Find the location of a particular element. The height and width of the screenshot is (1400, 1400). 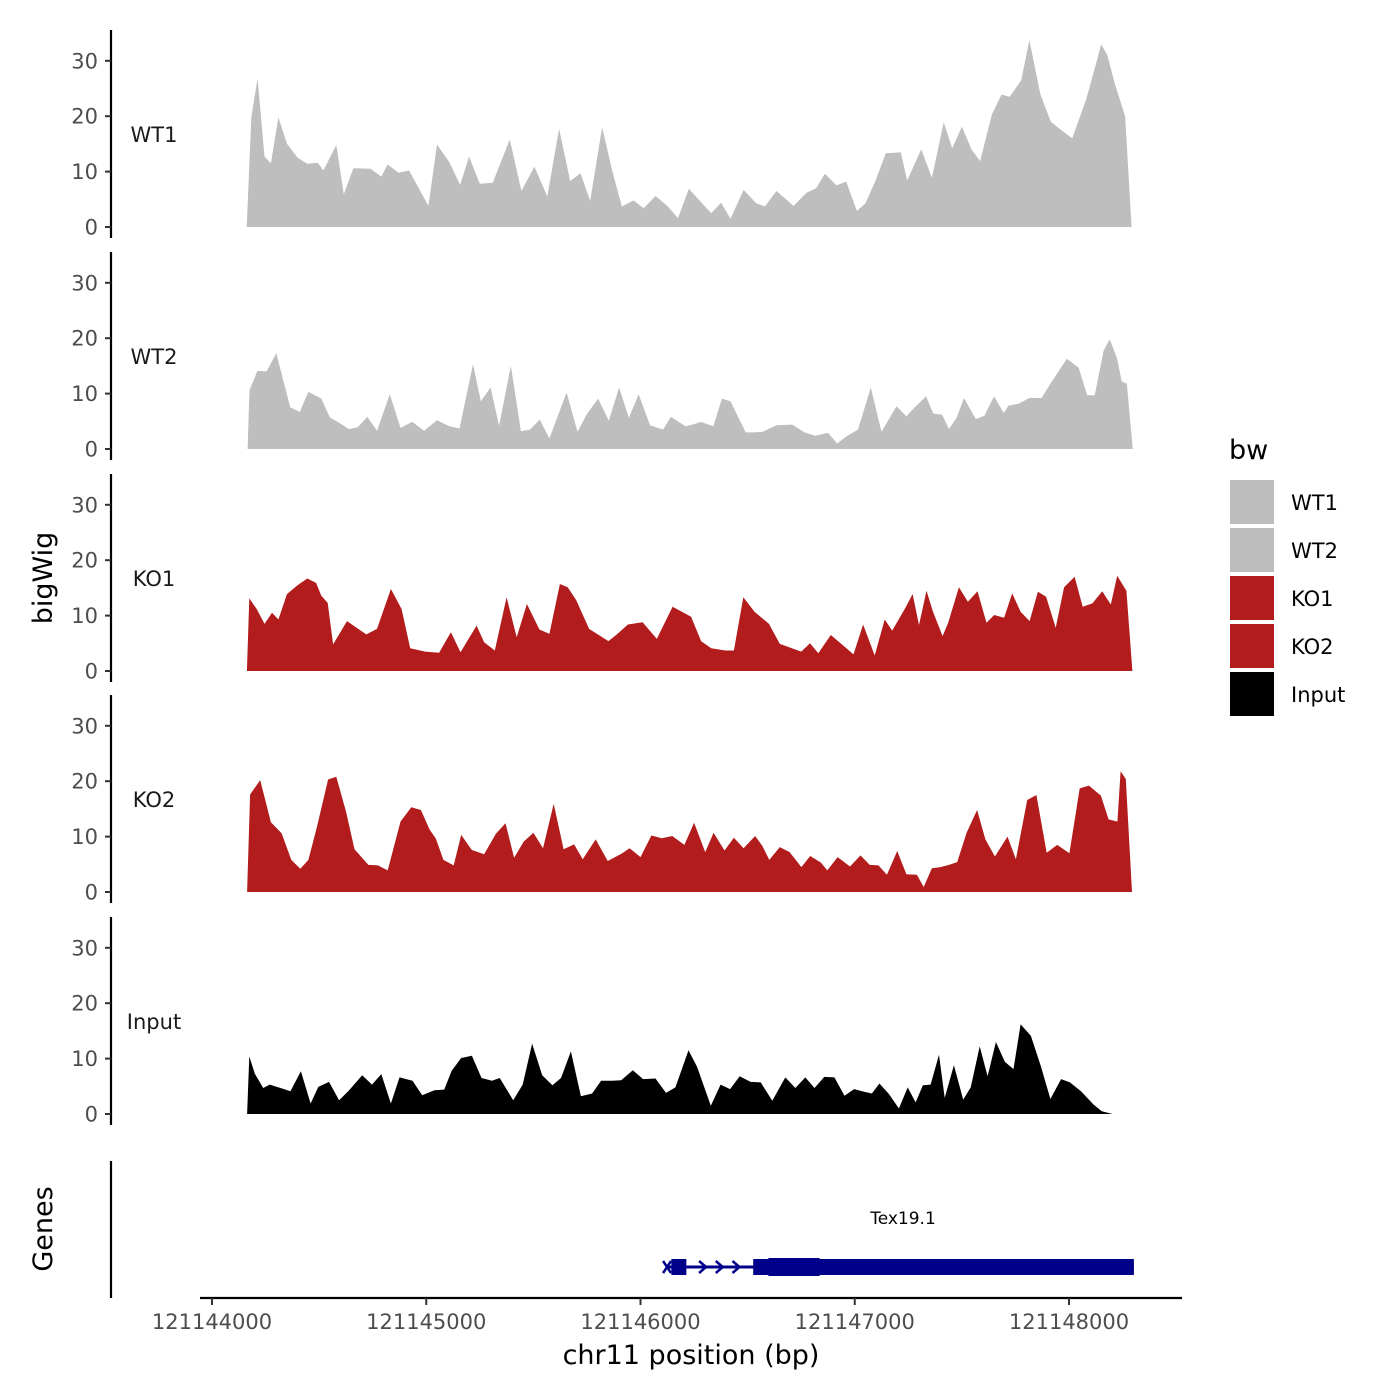

series-area-input is located at coordinates (690, 1069).